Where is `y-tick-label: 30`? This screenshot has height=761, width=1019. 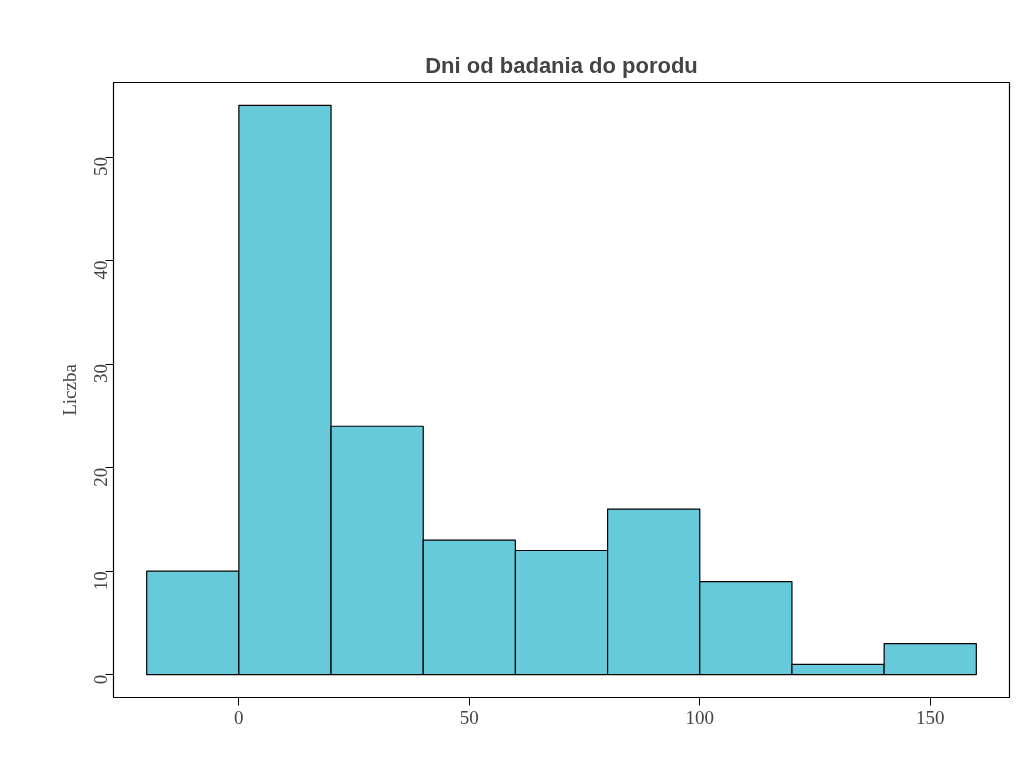 y-tick-label: 30 is located at coordinates (100, 374).